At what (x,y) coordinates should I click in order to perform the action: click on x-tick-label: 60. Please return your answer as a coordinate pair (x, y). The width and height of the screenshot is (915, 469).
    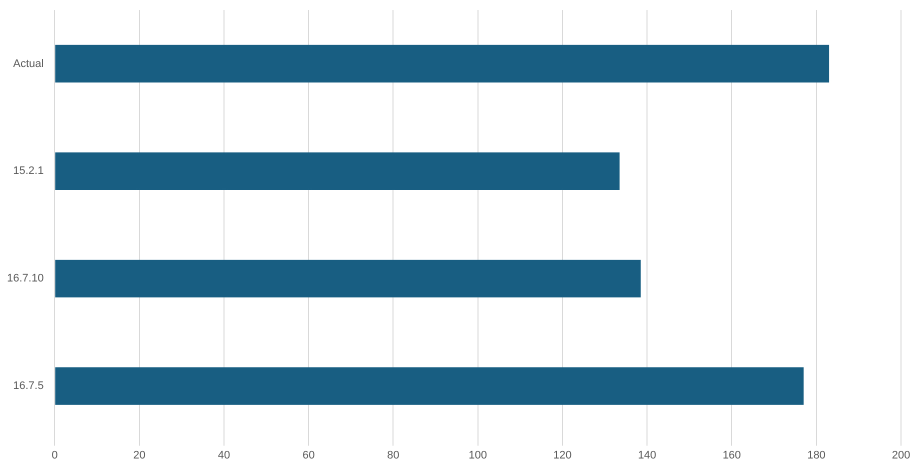
    Looking at the image, I should click on (308, 455).